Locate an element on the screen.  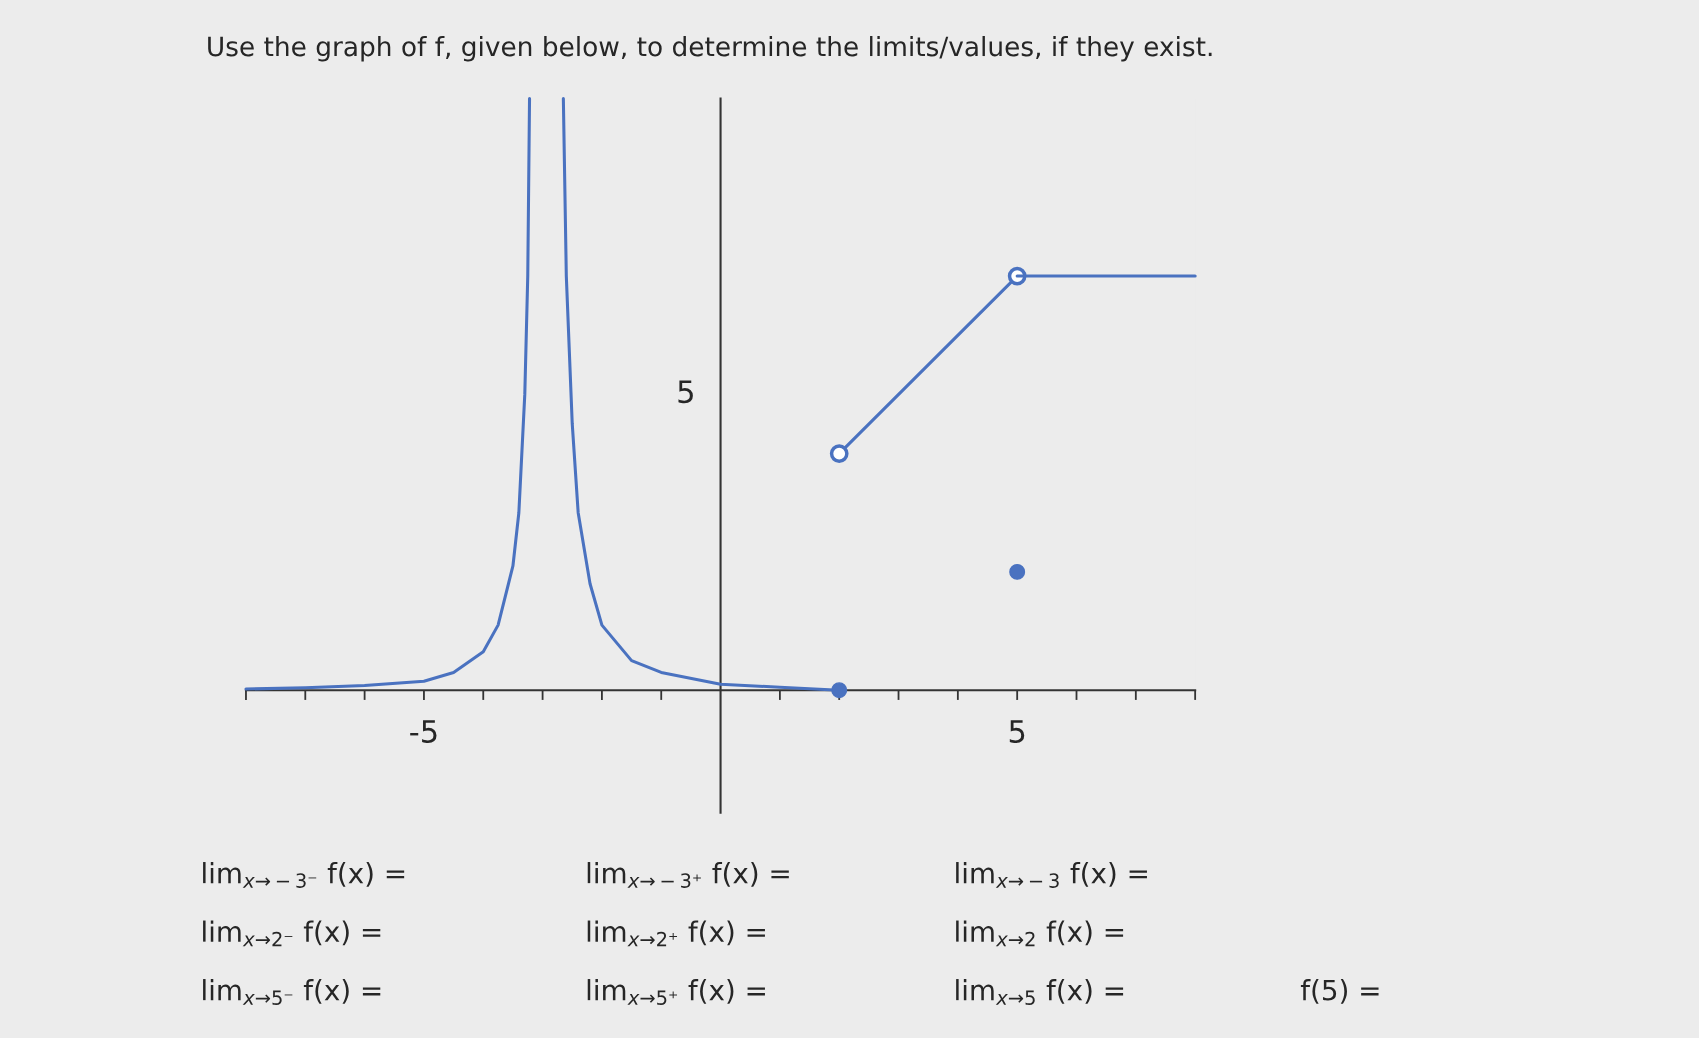
x-tick-label: -5 is located at coordinates (423, 732).